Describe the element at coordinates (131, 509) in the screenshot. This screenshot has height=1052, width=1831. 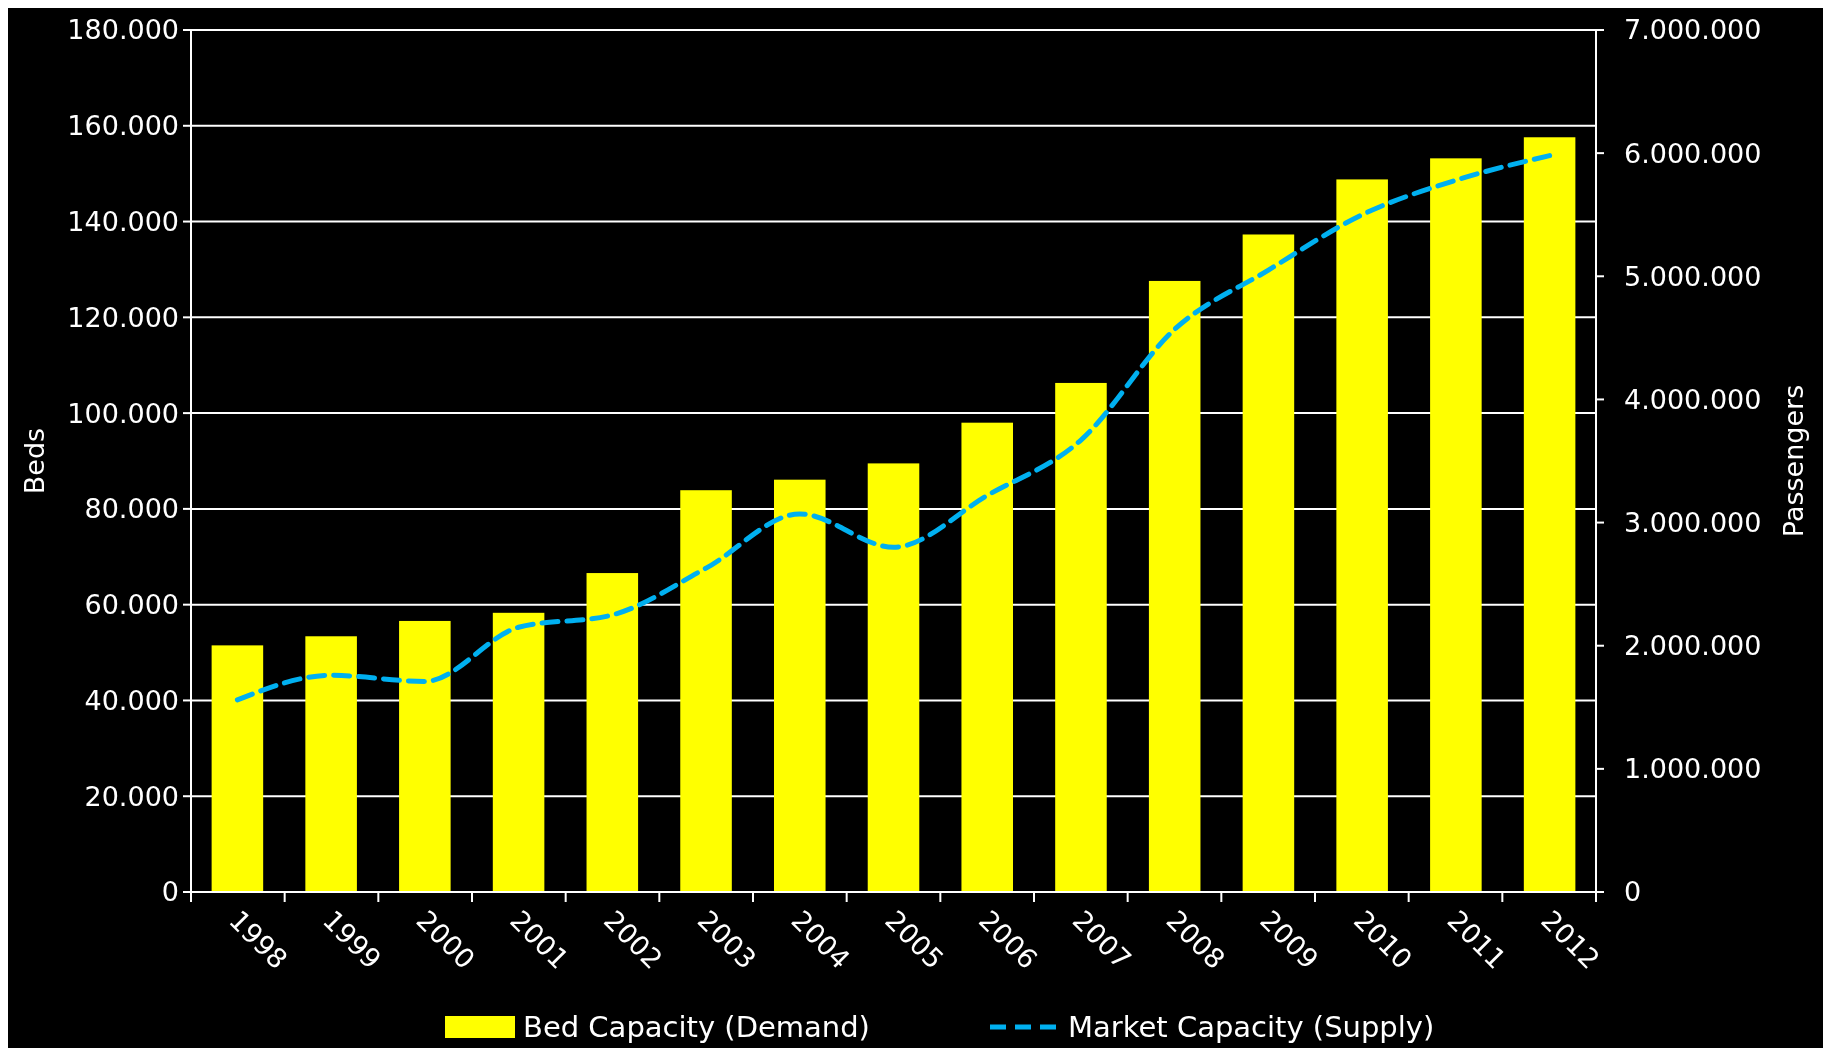
I see `y-tick-label: 80.000` at that location.